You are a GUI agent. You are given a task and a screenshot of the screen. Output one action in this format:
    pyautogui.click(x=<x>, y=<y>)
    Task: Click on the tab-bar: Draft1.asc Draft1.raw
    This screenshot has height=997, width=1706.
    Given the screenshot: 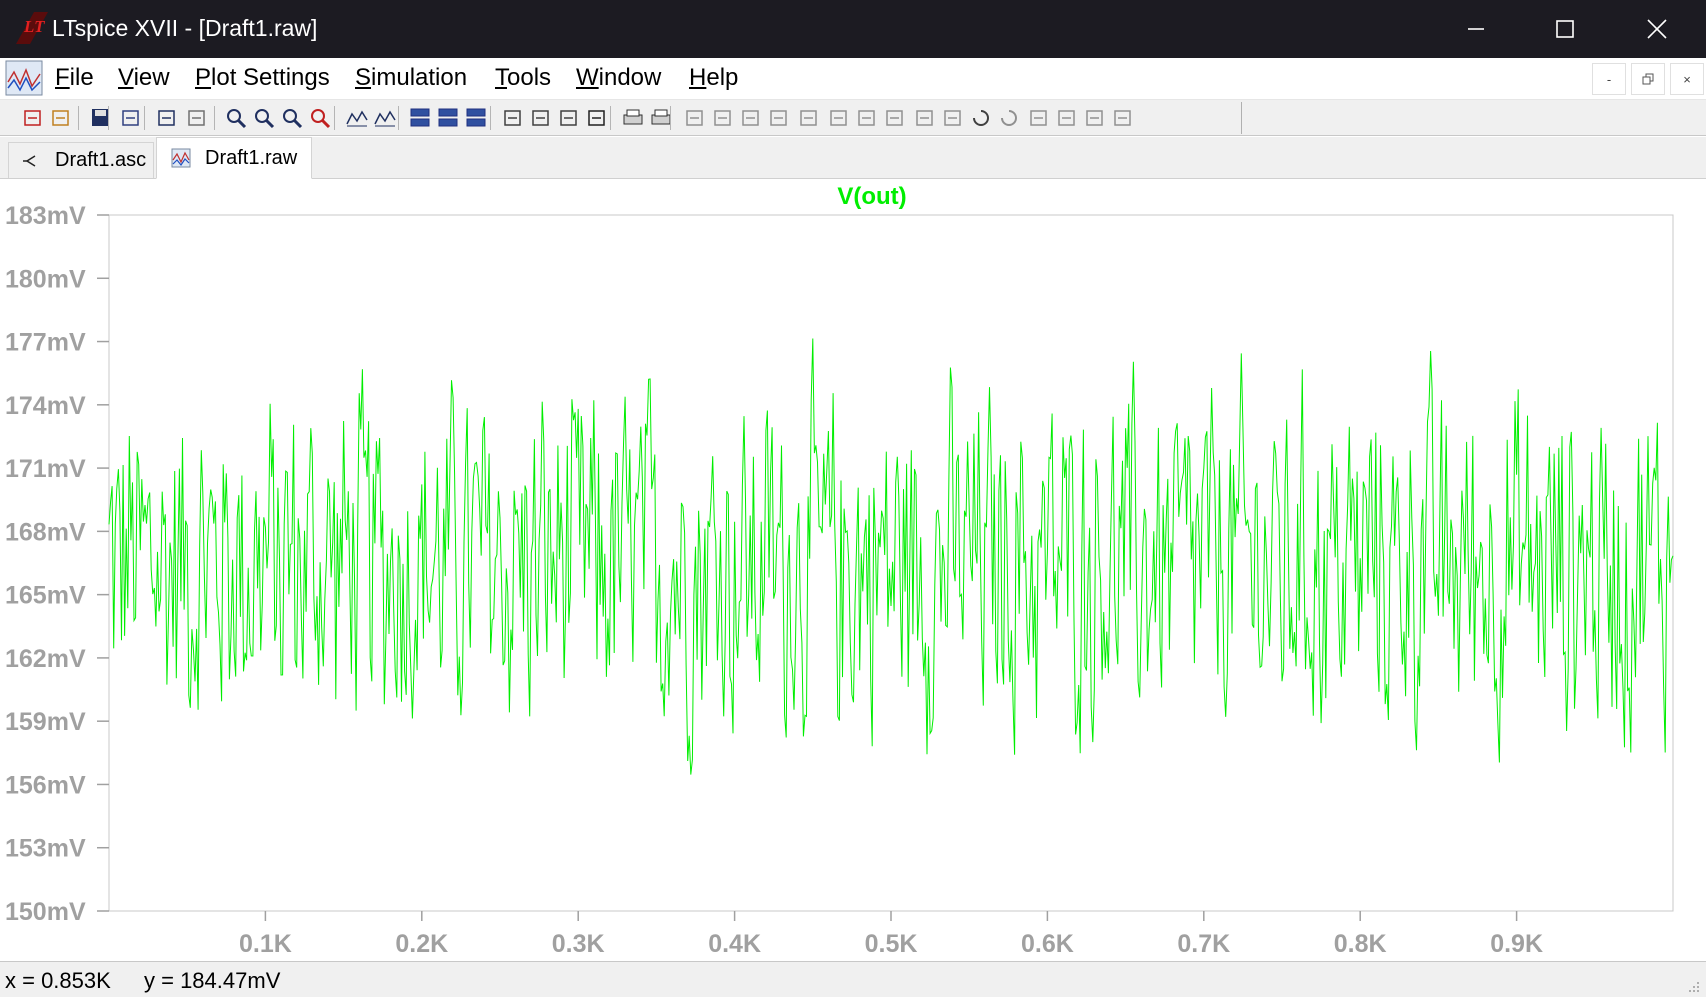 What is the action you would take?
    pyautogui.click(x=853, y=158)
    